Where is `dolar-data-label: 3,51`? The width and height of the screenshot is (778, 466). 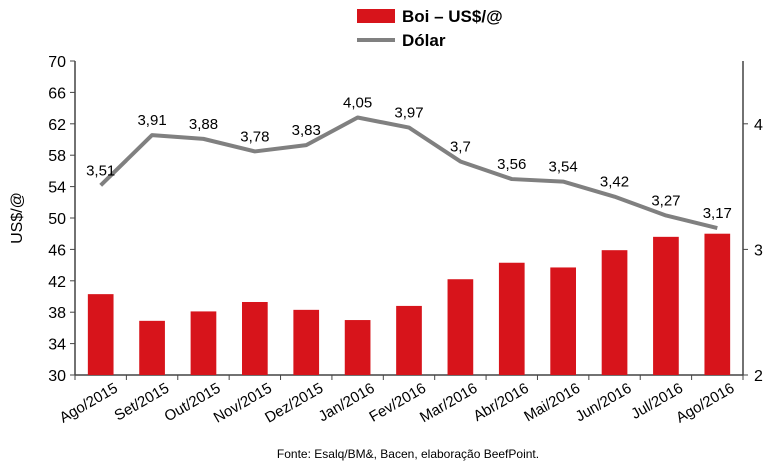 dolar-data-label: 3,51 is located at coordinates (100, 170).